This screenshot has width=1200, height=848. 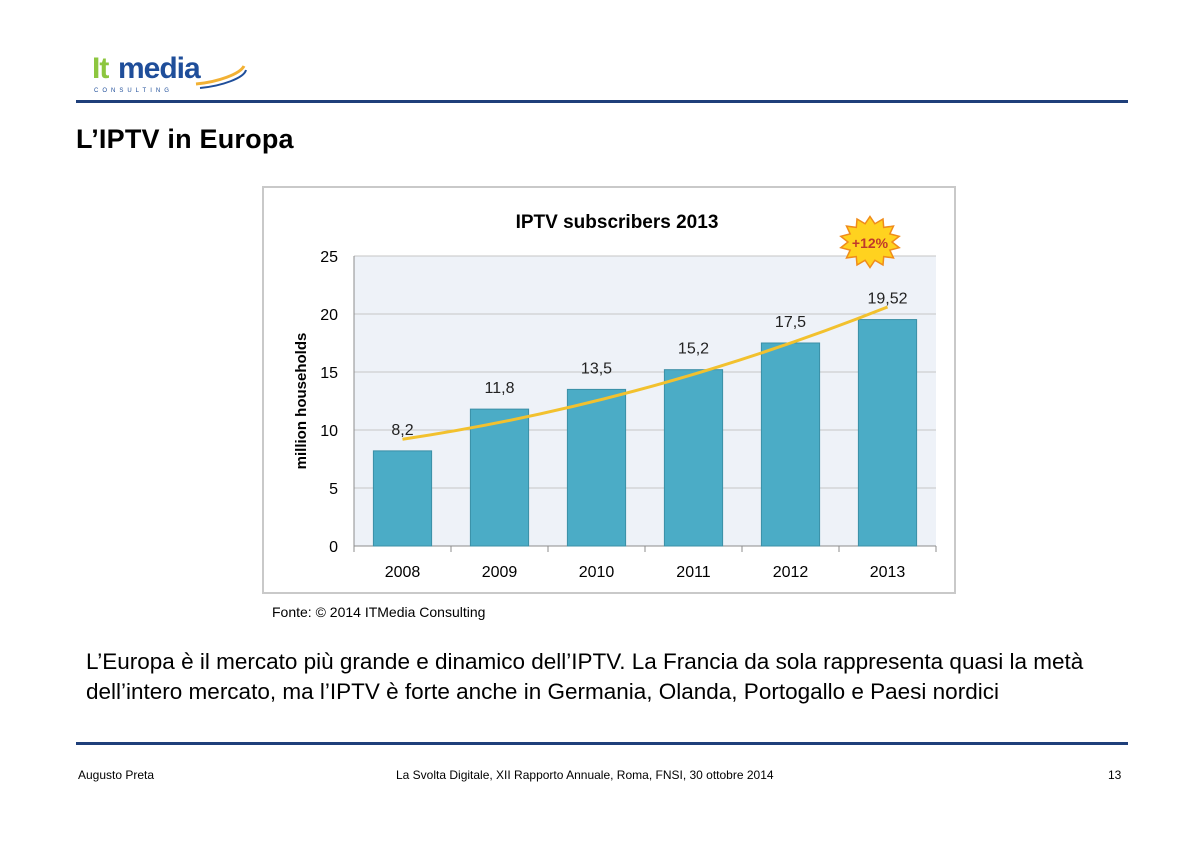 I want to click on svg-text: CONSULTING, so click(x=133, y=91).